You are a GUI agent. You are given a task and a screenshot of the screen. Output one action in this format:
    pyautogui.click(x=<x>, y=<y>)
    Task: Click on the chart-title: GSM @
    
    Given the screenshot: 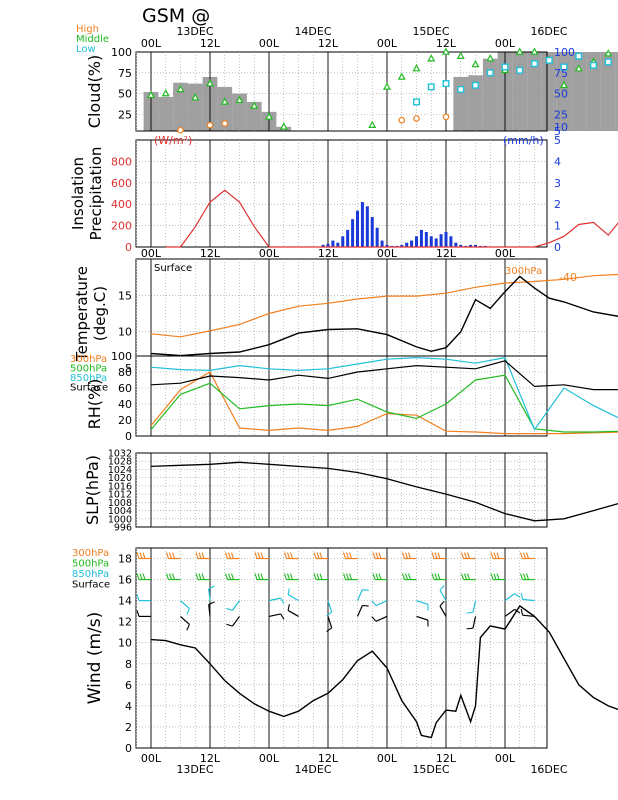 What is the action you would take?
    pyautogui.click(x=176, y=16)
    